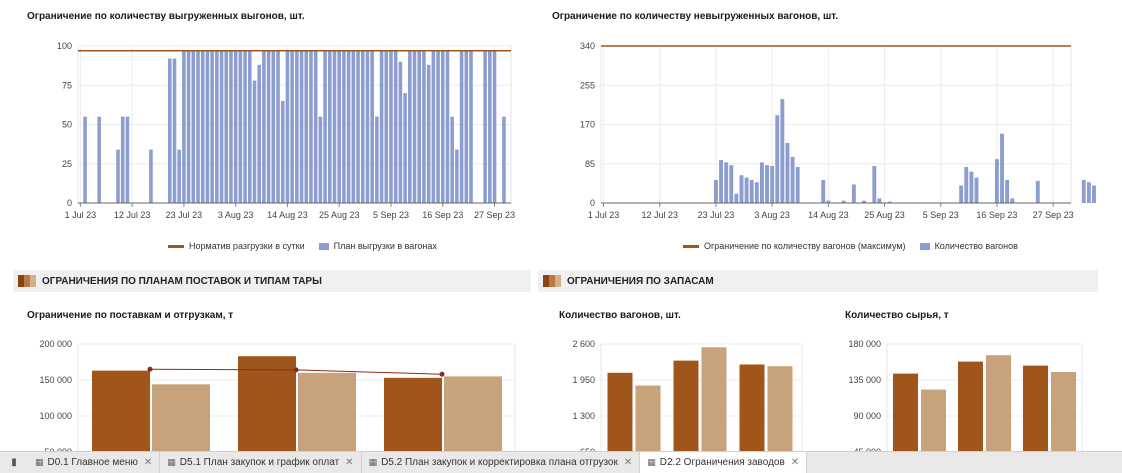 The width and height of the screenshot is (1122, 473). What do you see at coordinates (247, 246) in the screenshot?
I see `legend-label: Норматив разгрузки в сутки` at bounding box center [247, 246].